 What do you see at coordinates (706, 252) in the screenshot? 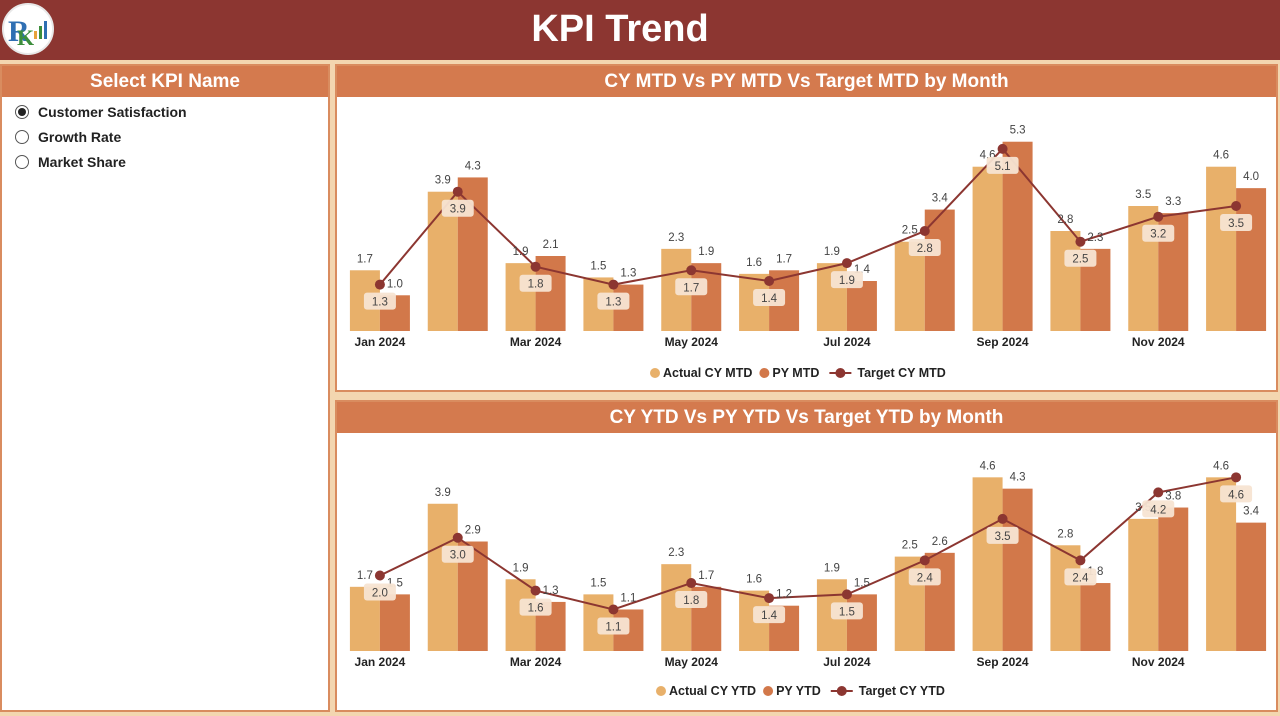
I see `data-label-py: 1.9` at bounding box center [706, 252].